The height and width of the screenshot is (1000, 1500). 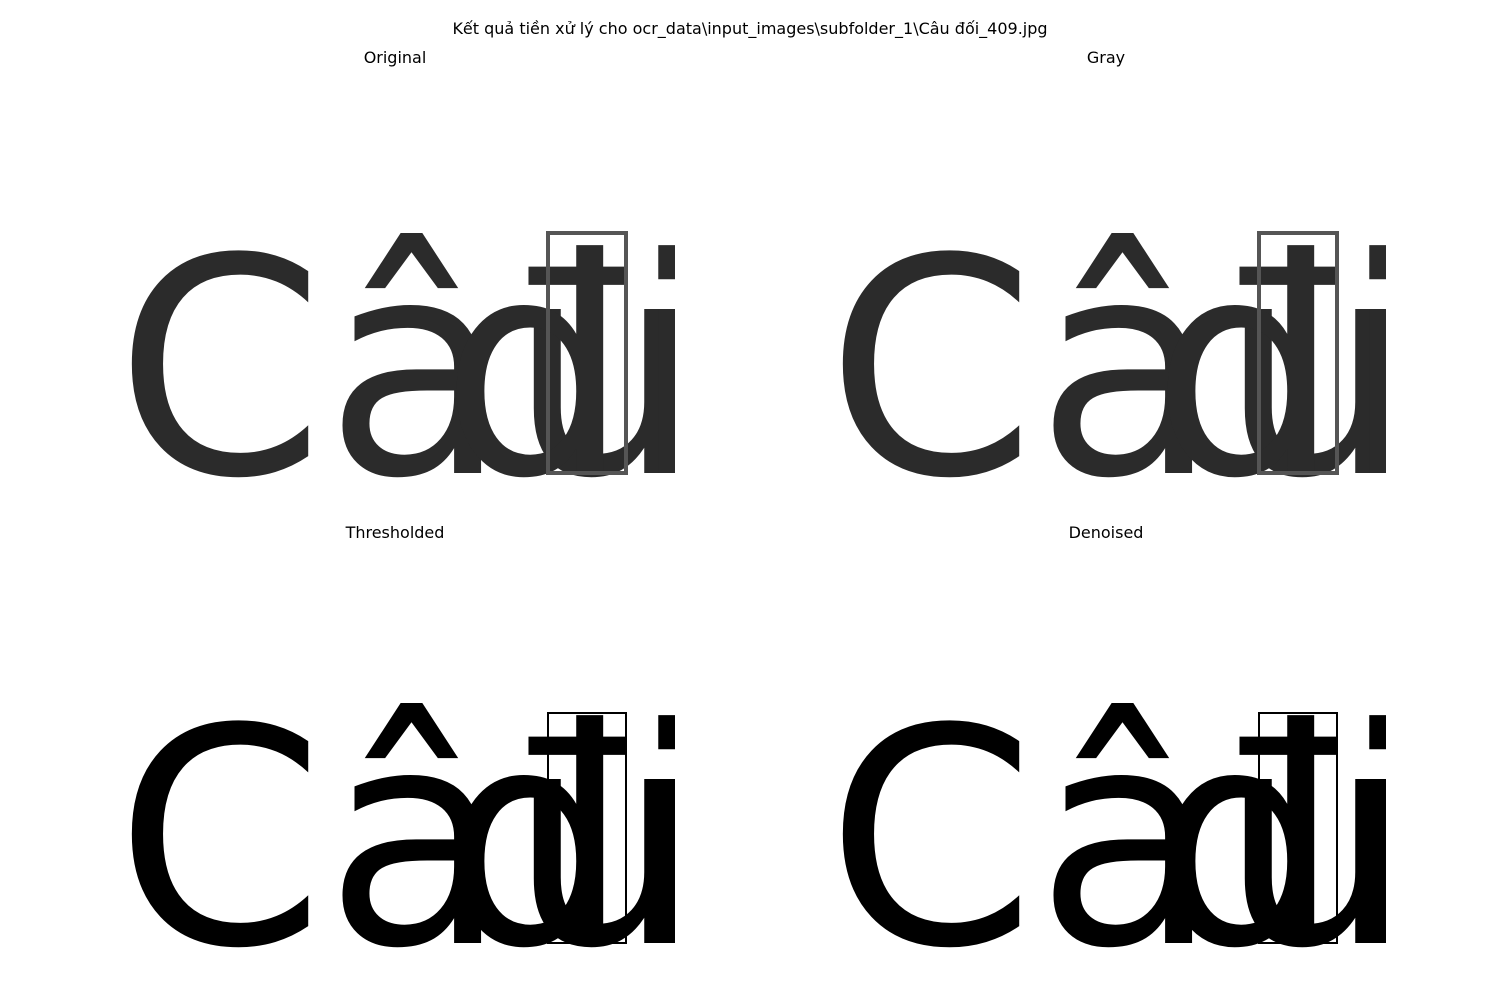 I want to click on panel-title-thresholded: Thresholded, so click(x=395, y=532).